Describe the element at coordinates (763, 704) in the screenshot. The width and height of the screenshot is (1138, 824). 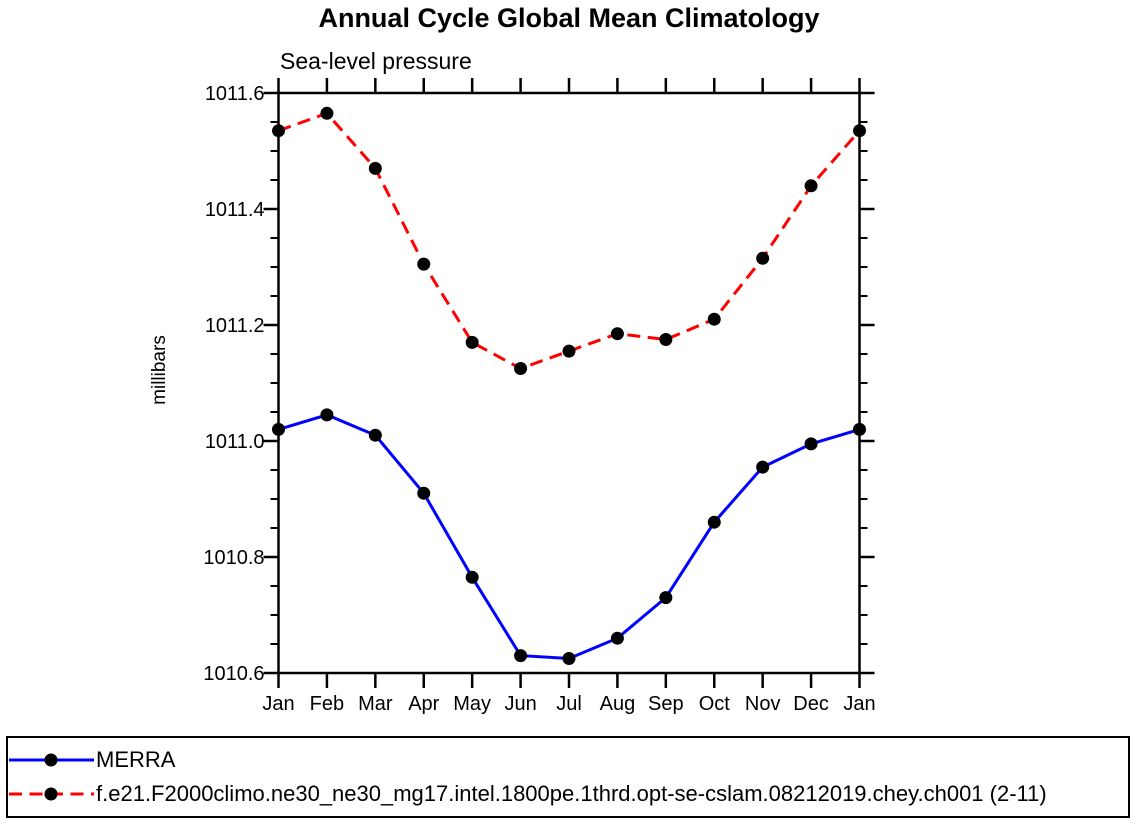
I see `x-tick-label: Nov` at that location.